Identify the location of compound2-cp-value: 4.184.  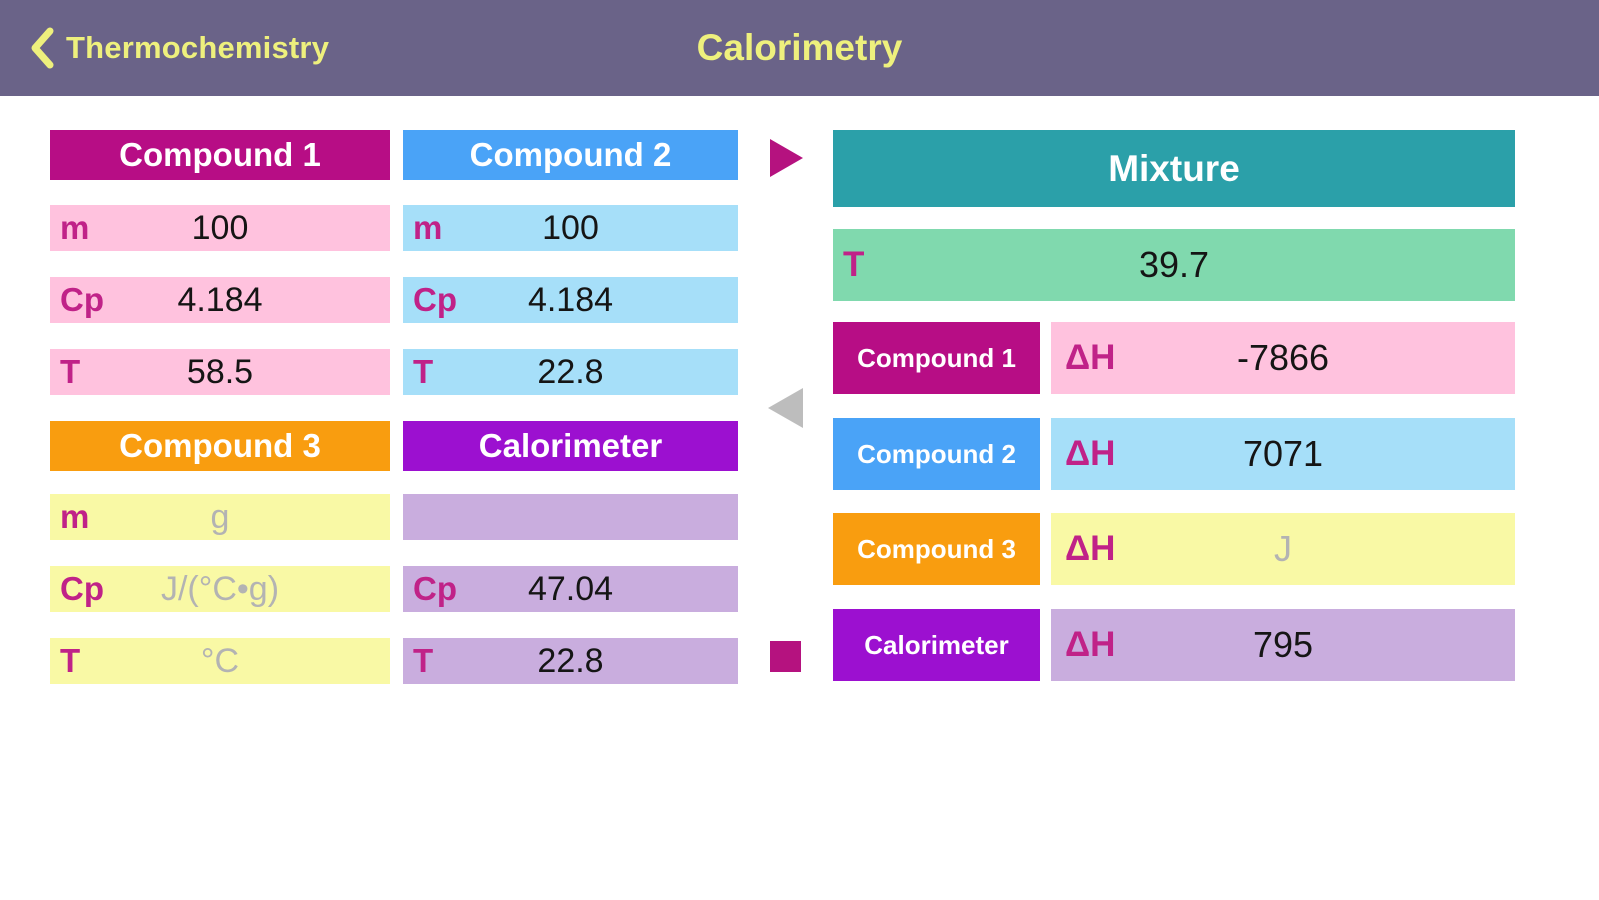
(570, 299).